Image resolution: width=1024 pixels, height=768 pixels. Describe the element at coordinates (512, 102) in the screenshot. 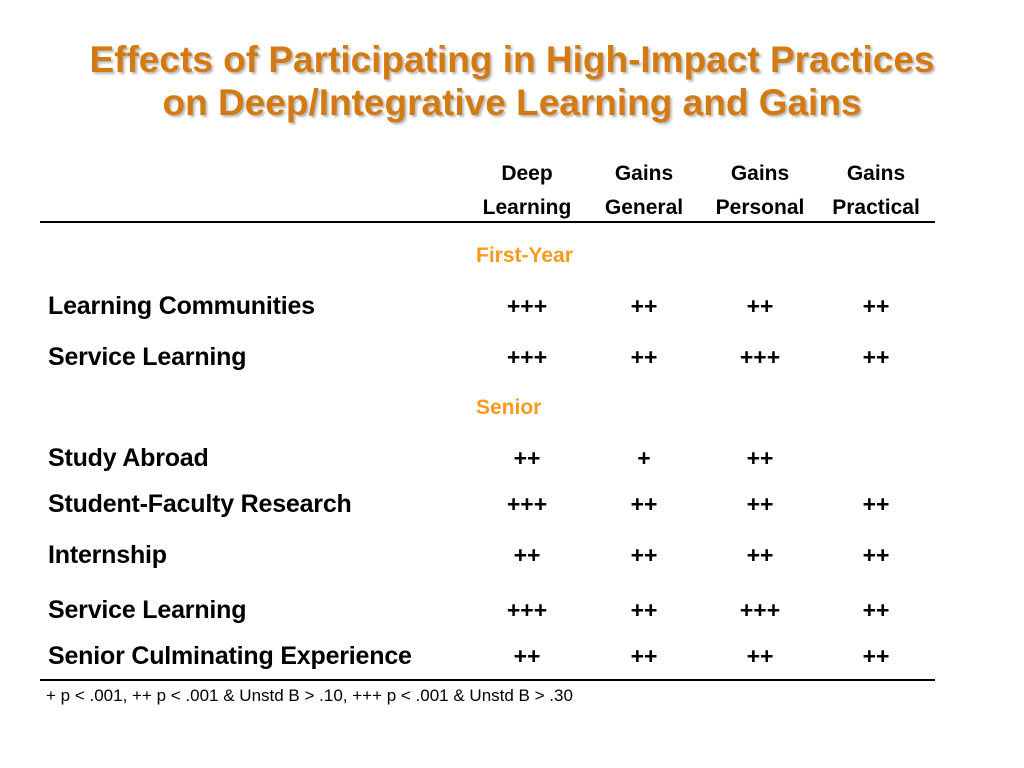

I see `title-line-2: on Deep/Integrative Learning and Gains` at that location.